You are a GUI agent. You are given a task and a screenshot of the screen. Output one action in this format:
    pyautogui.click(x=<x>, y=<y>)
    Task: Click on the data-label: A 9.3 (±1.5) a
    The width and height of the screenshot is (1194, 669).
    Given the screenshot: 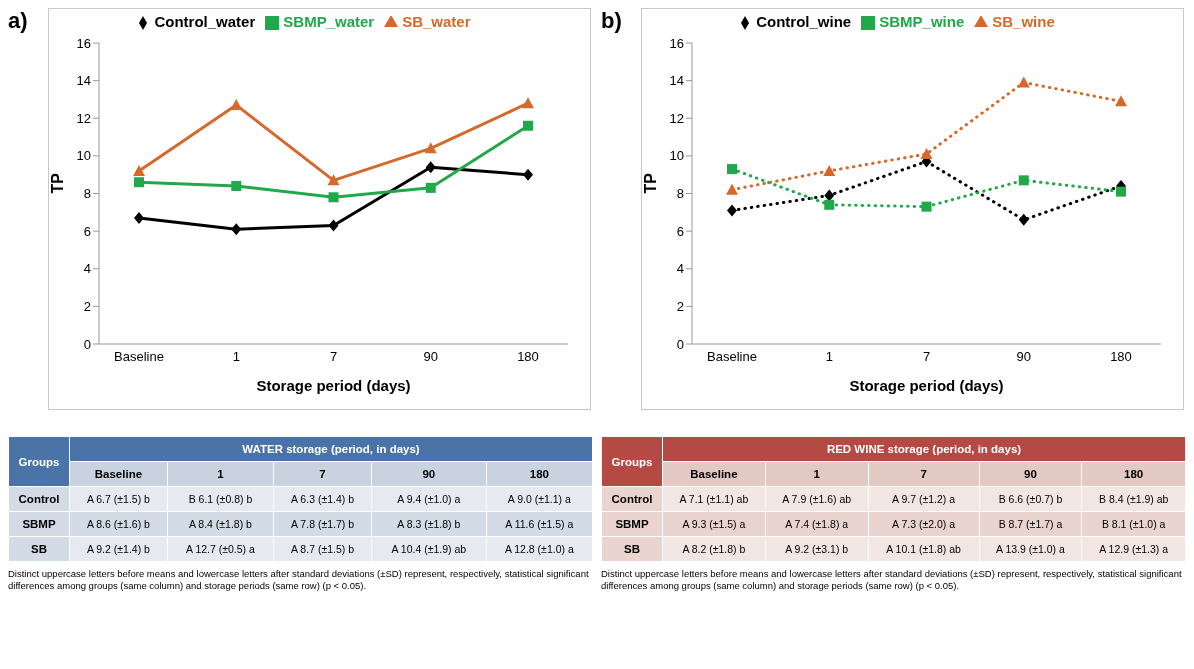 What is the action you would take?
    pyautogui.click(x=714, y=524)
    